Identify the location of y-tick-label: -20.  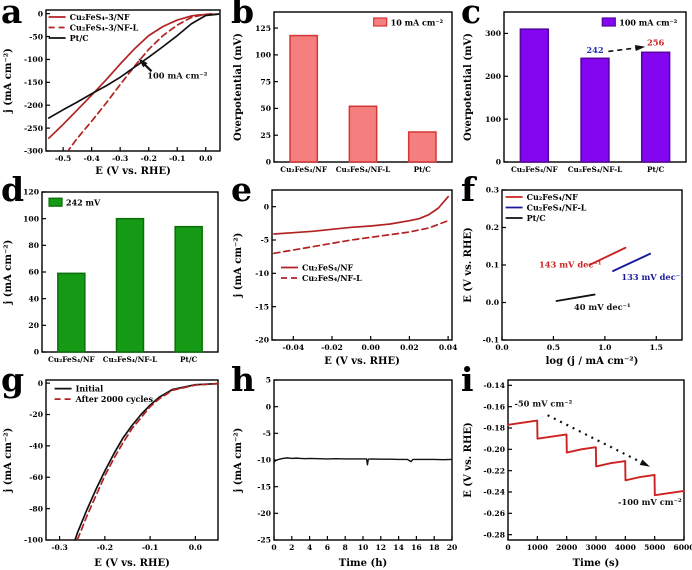
(262, 340).